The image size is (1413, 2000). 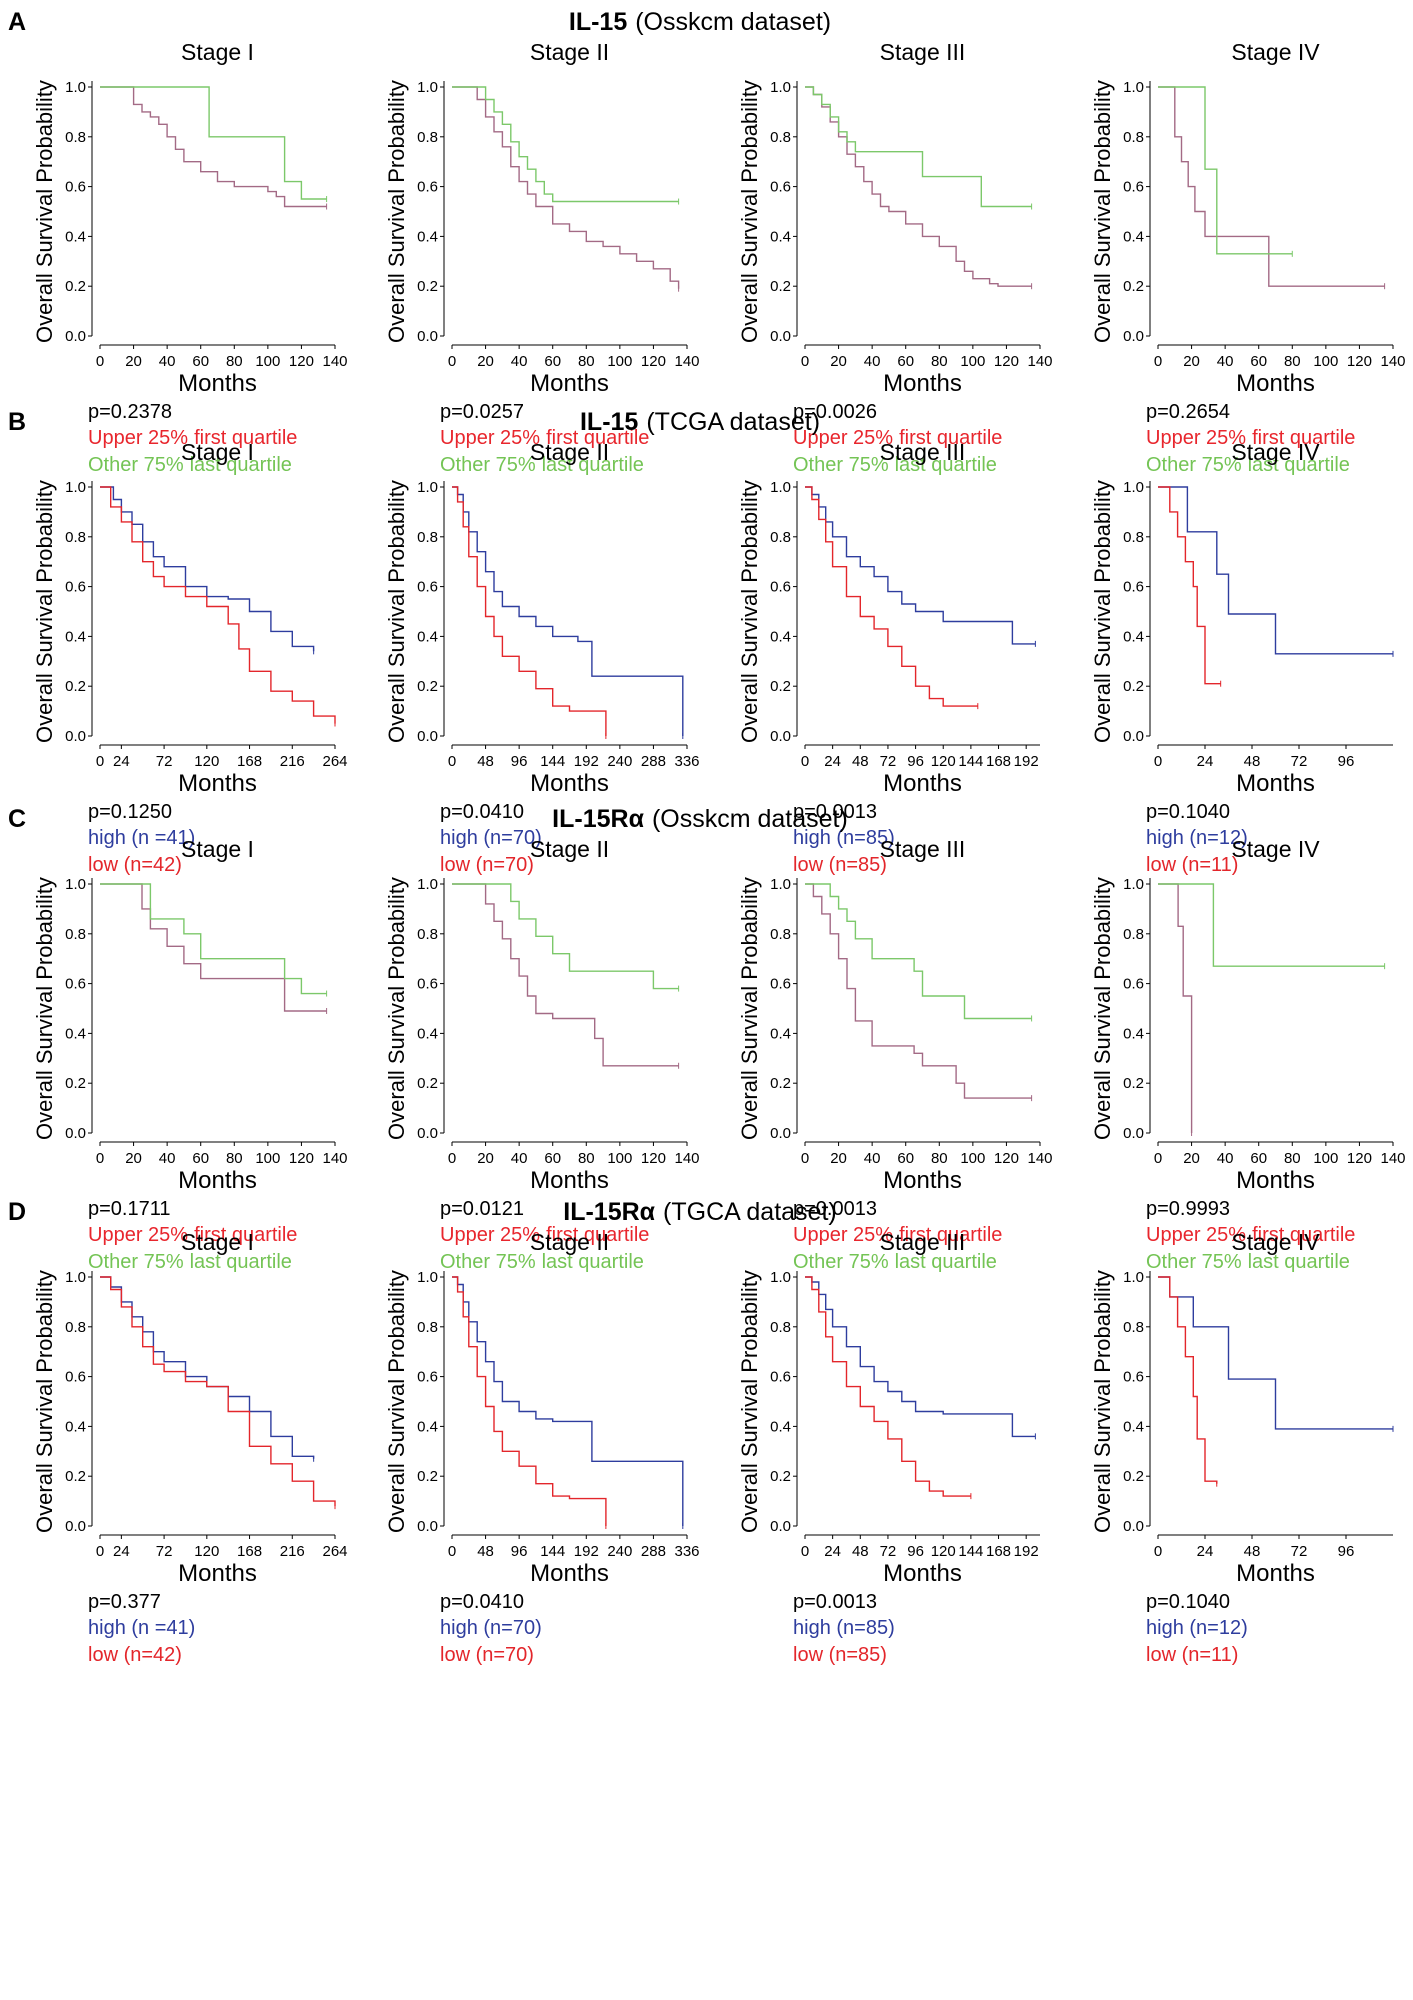 What do you see at coordinates (888, 761) in the screenshot?
I see `x-tick-label: 72` at bounding box center [888, 761].